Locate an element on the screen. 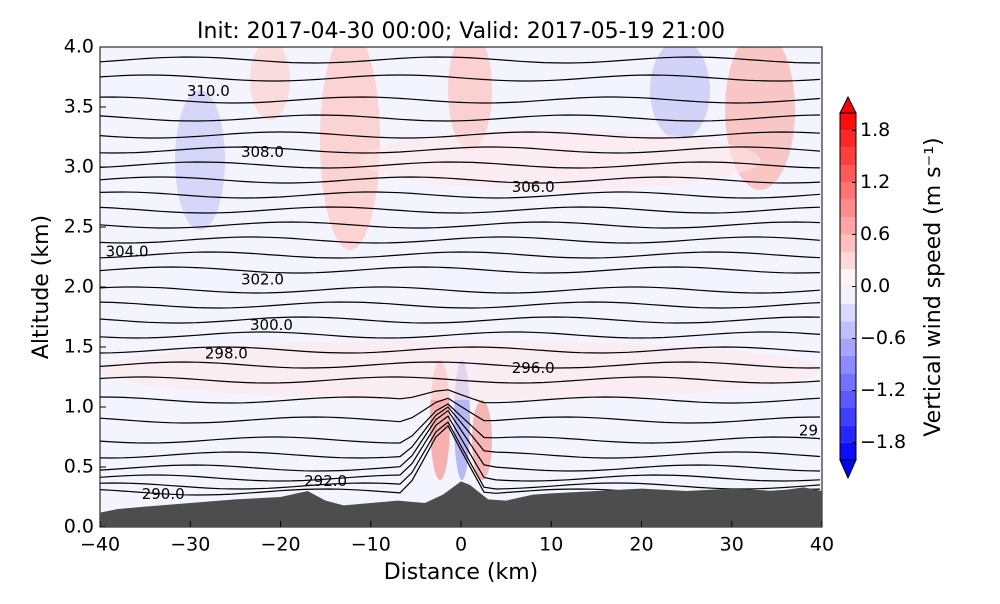 The width and height of the screenshot is (1000, 604). contour-label: 29 is located at coordinates (808, 431).